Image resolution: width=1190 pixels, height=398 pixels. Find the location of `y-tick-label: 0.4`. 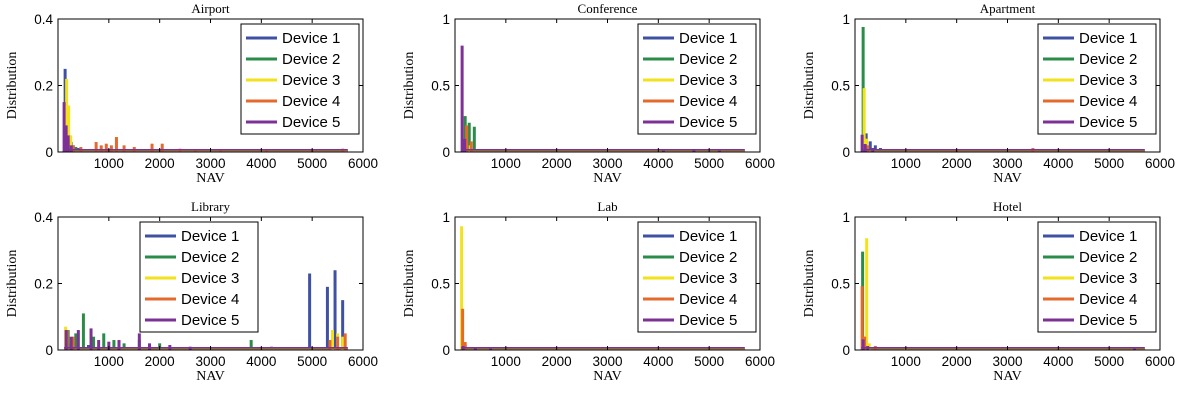

y-tick-label: 0.4 is located at coordinates (43, 217).